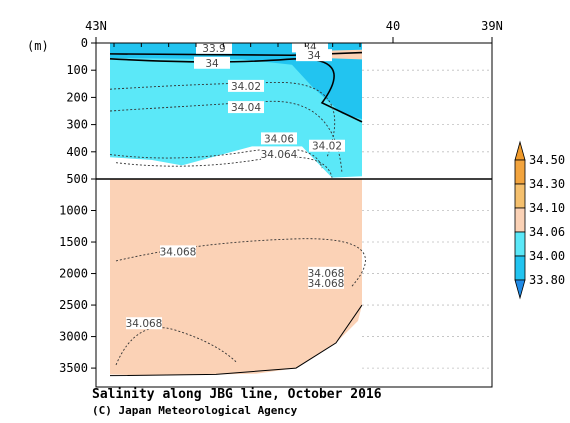  What do you see at coordinates (547, 184) in the screenshot?
I see `colorbar-level-label: 34.30` at bounding box center [547, 184].